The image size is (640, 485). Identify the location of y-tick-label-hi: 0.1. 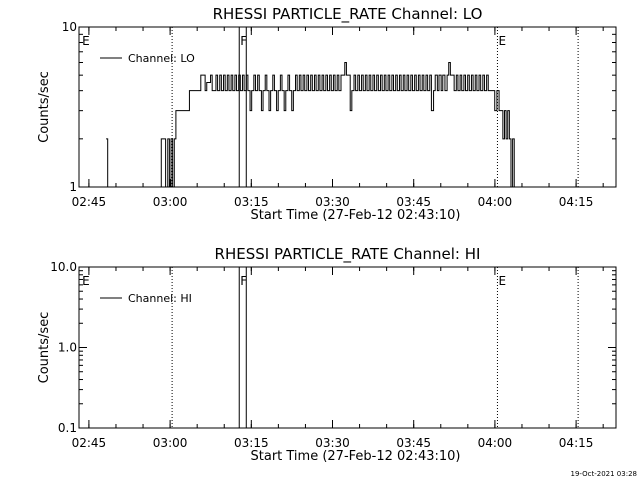
(67, 428).